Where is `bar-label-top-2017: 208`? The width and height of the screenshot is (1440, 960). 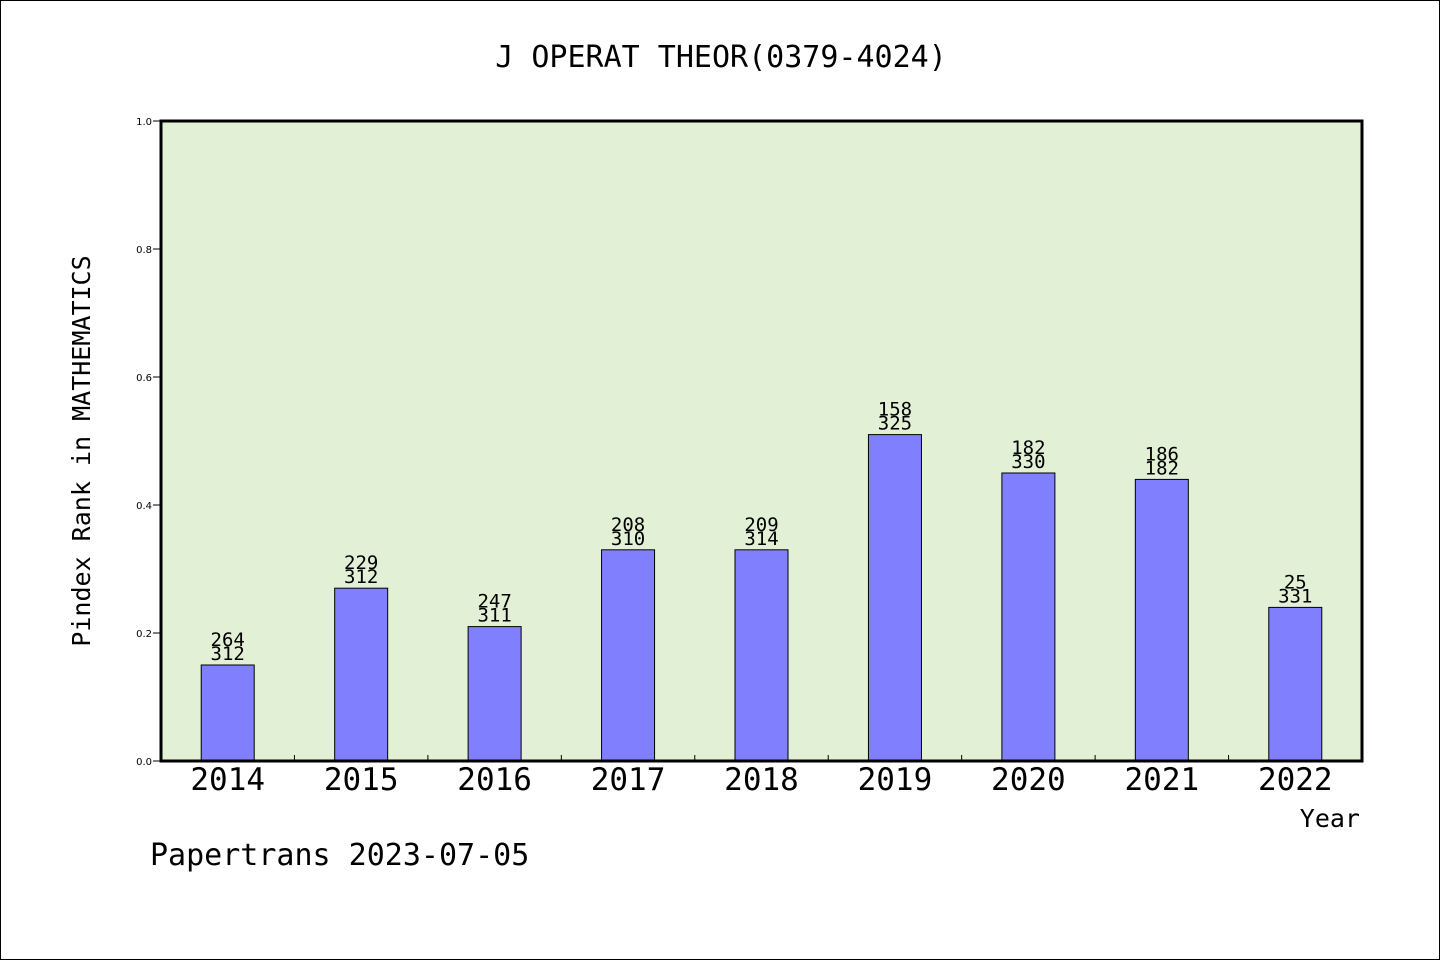
bar-label-top-2017: 208 is located at coordinates (628, 525).